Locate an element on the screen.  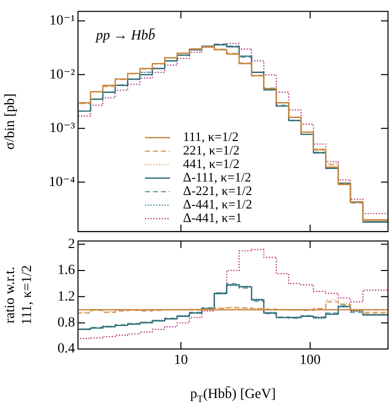
y-tick-label: 10⁻⁴ is located at coordinates (62, 182).